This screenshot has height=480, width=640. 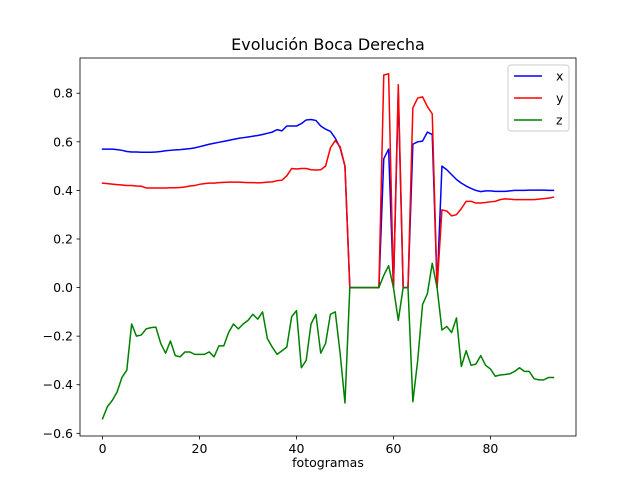 I want to click on x-tick-label: 80, so click(x=490, y=448).